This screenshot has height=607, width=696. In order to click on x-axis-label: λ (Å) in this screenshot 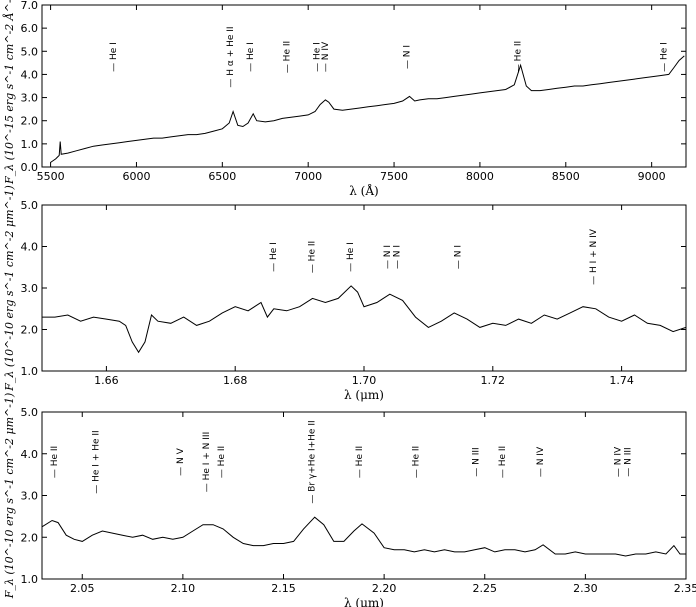, I will do `click(363, 190)`.